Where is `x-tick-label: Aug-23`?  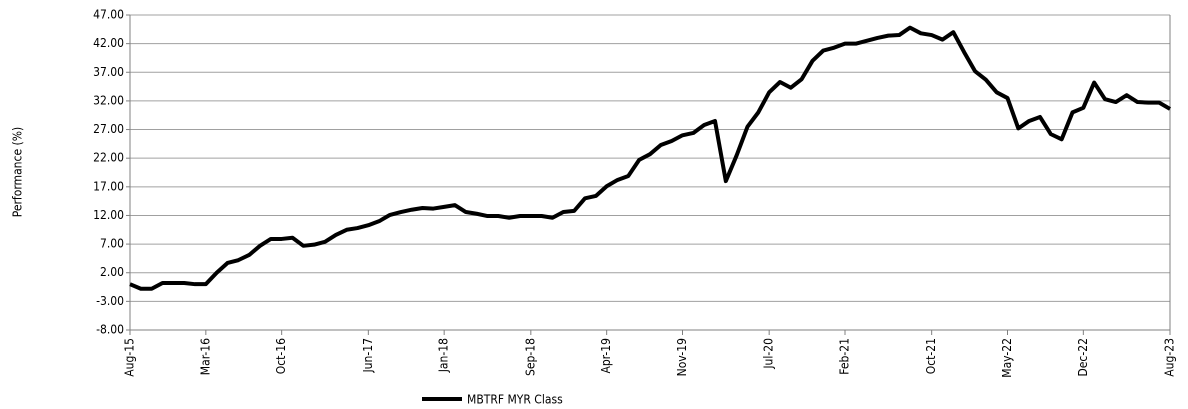 x-tick-label: Aug-23 is located at coordinates (1170, 357).